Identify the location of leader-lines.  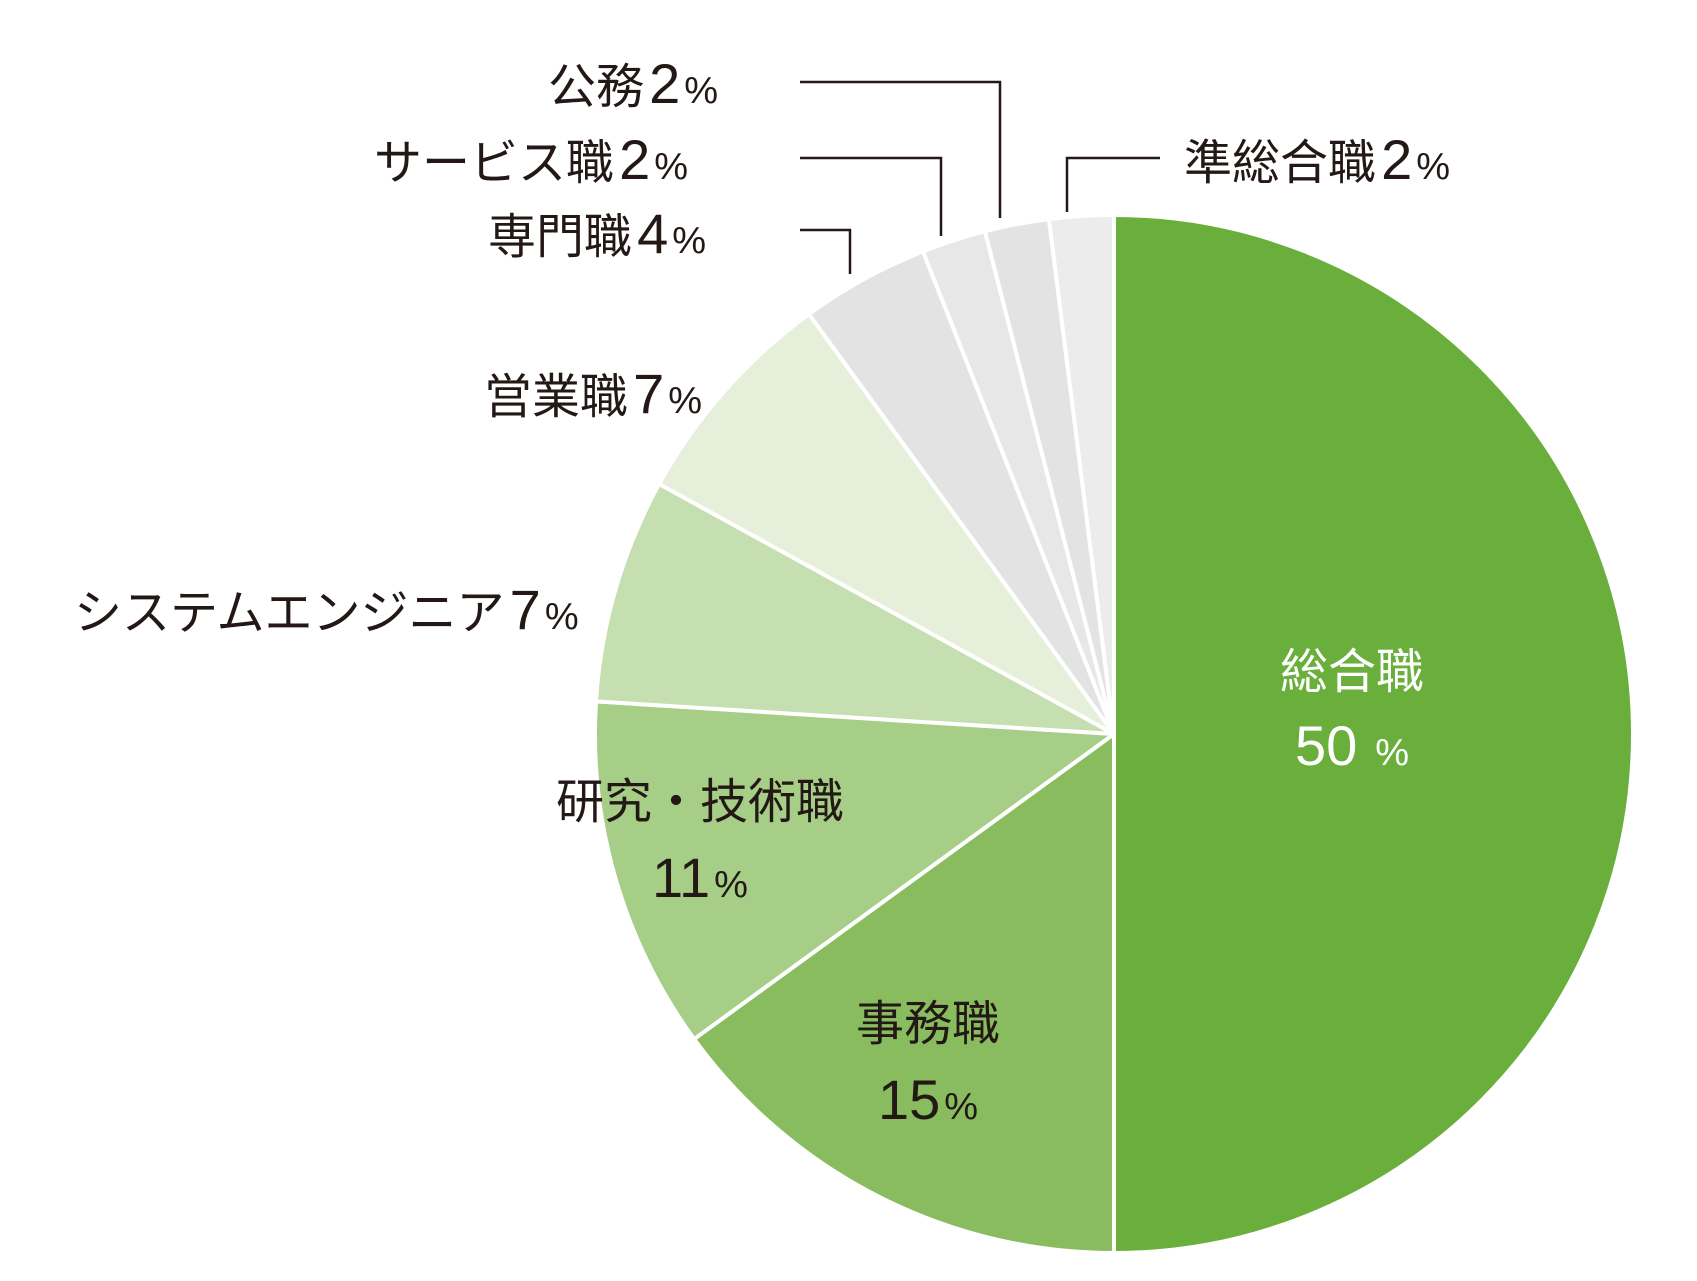
(980, 177).